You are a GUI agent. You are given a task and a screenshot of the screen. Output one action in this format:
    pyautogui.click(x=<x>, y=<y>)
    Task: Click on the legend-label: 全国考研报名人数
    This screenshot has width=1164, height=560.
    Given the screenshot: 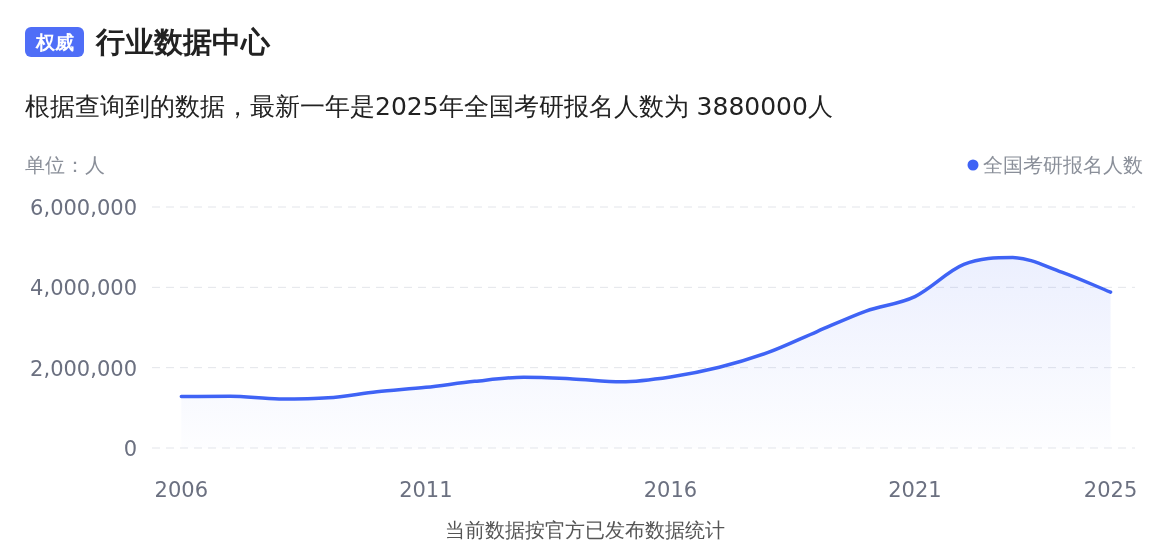 What is the action you would take?
    pyautogui.click(x=1063, y=165)
    